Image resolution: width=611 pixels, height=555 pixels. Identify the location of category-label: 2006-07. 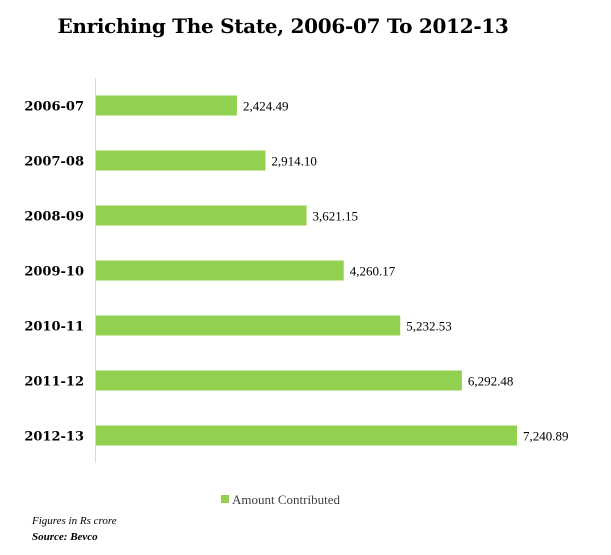
(54, 107).